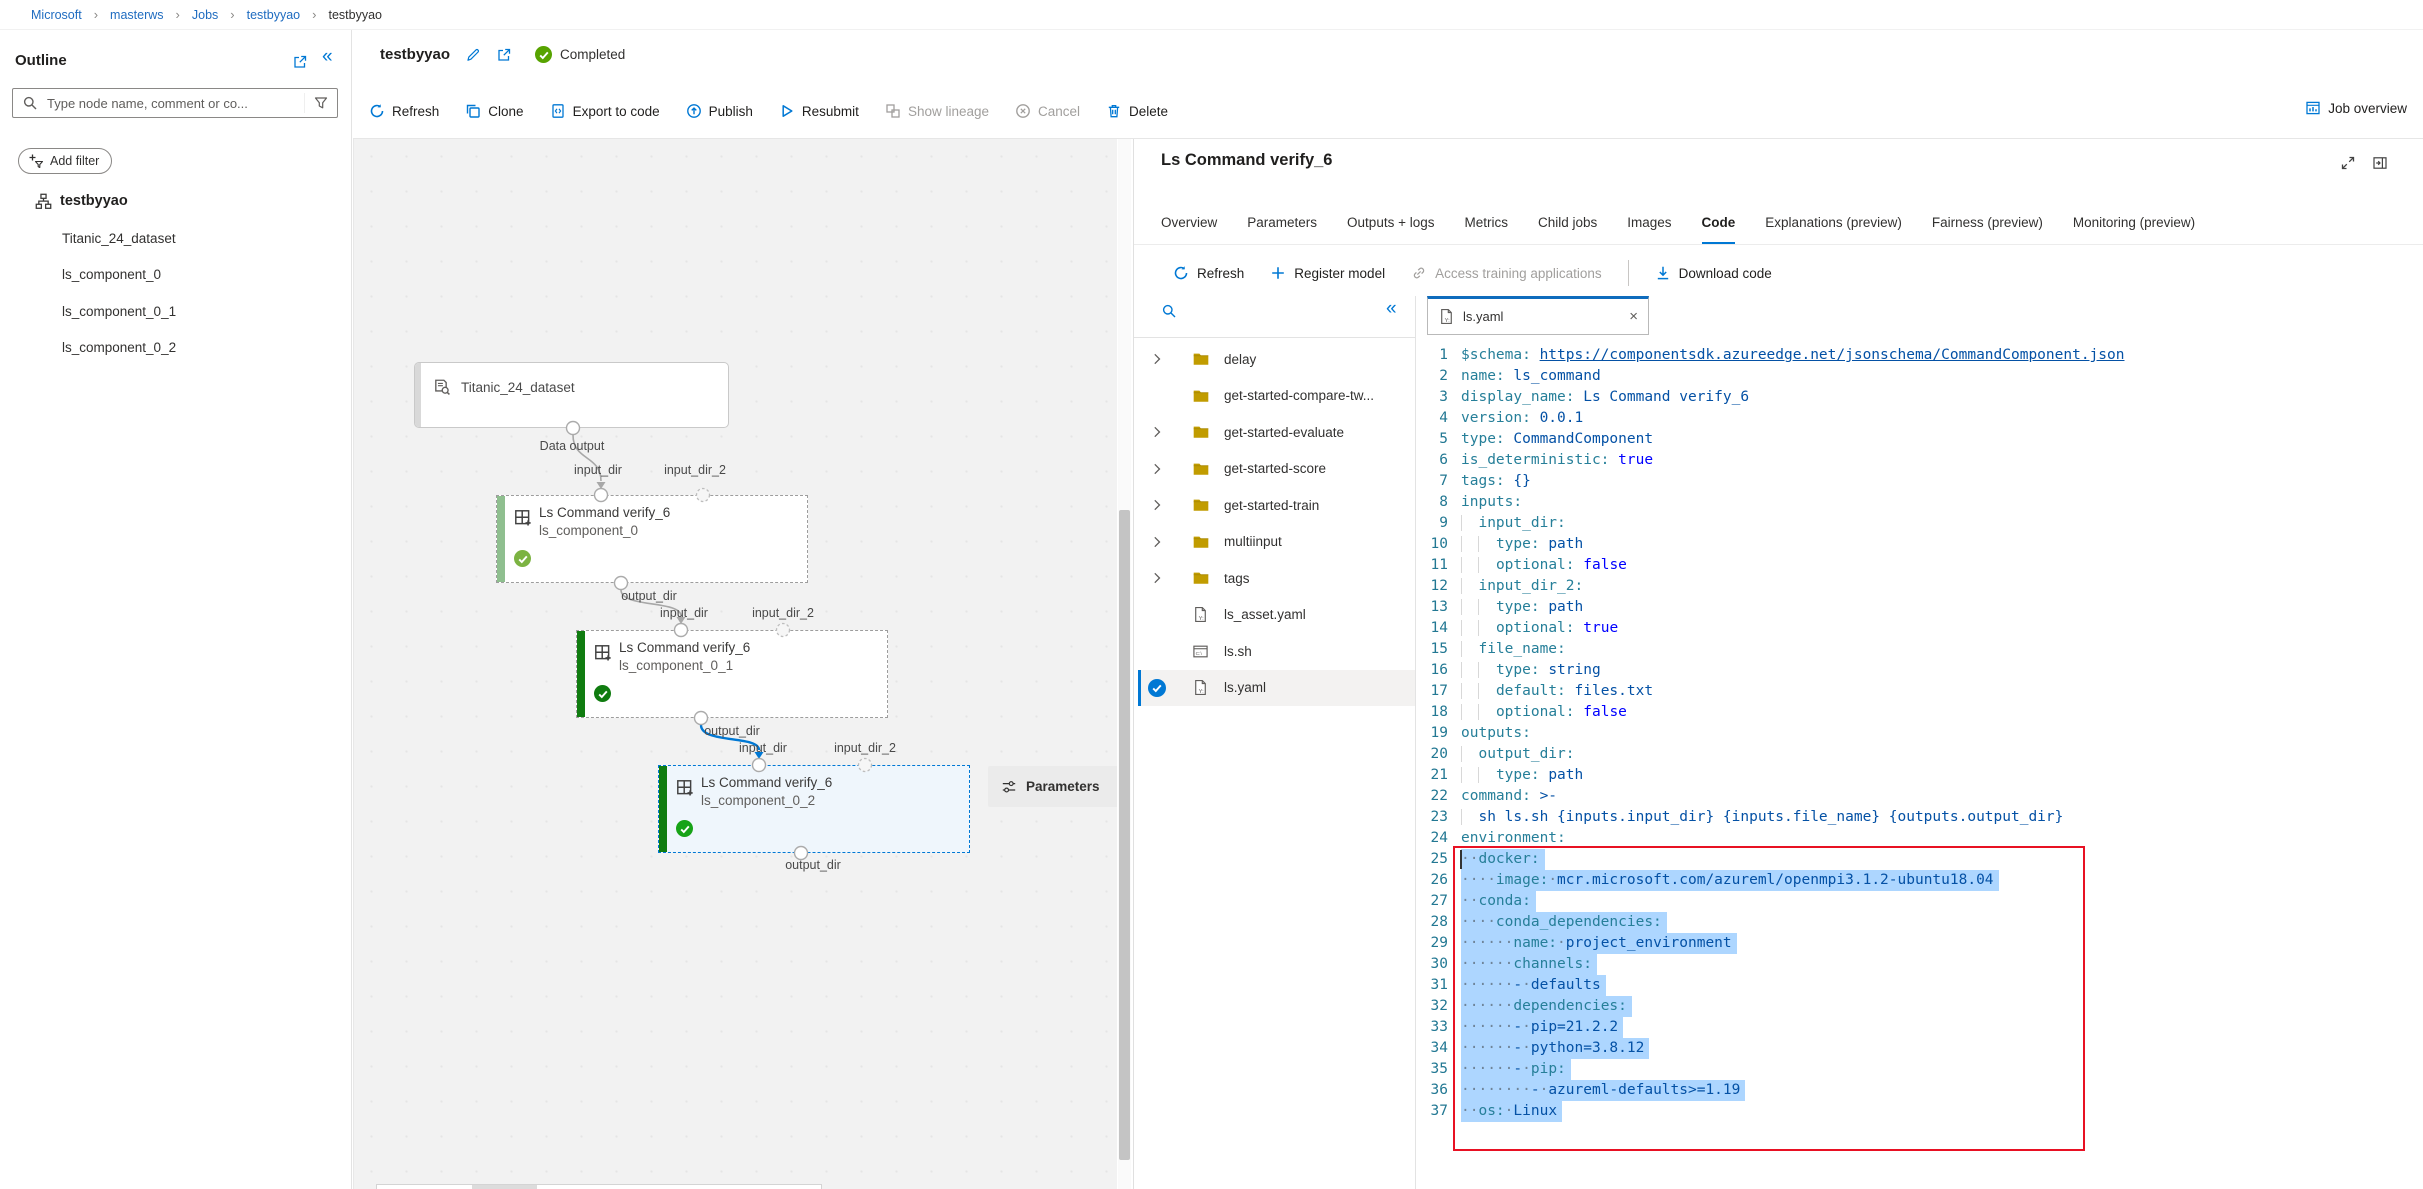 This screenshot has width=2423, height=1189. Describe the element at coordinates (1922, 586) in the screenshot. I see `code-line-12: 12 input_dir_2:` at that location.